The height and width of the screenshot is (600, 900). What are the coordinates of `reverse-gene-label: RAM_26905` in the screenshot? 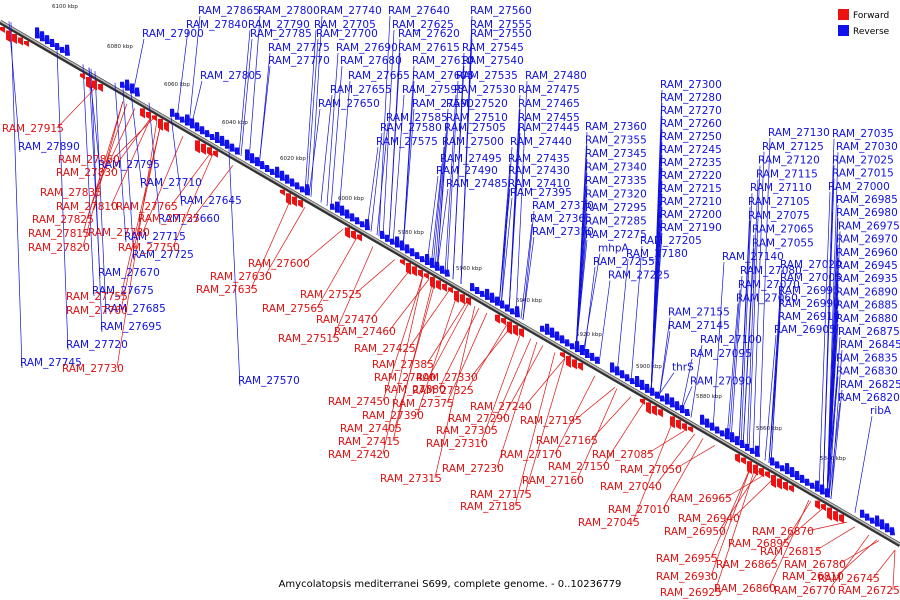 It's located at (805, 330).